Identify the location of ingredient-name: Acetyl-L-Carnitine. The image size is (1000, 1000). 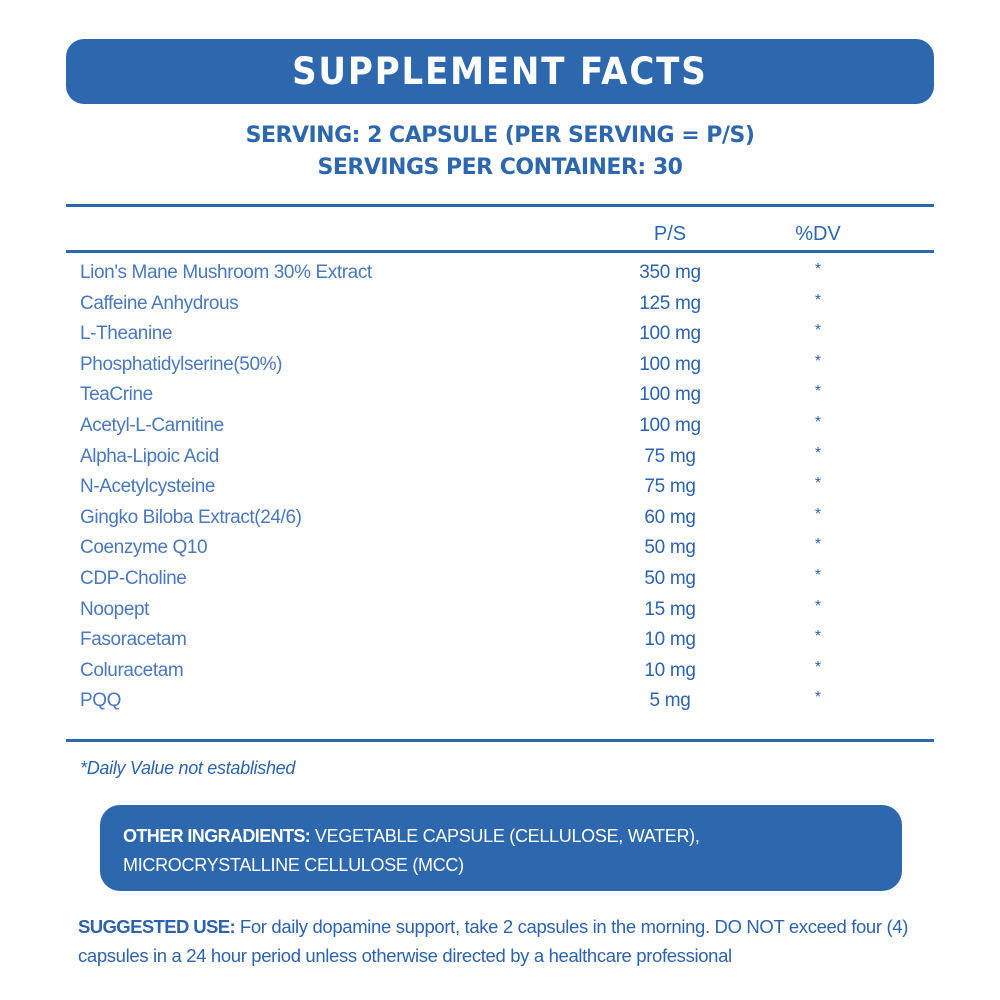
(152, 425).